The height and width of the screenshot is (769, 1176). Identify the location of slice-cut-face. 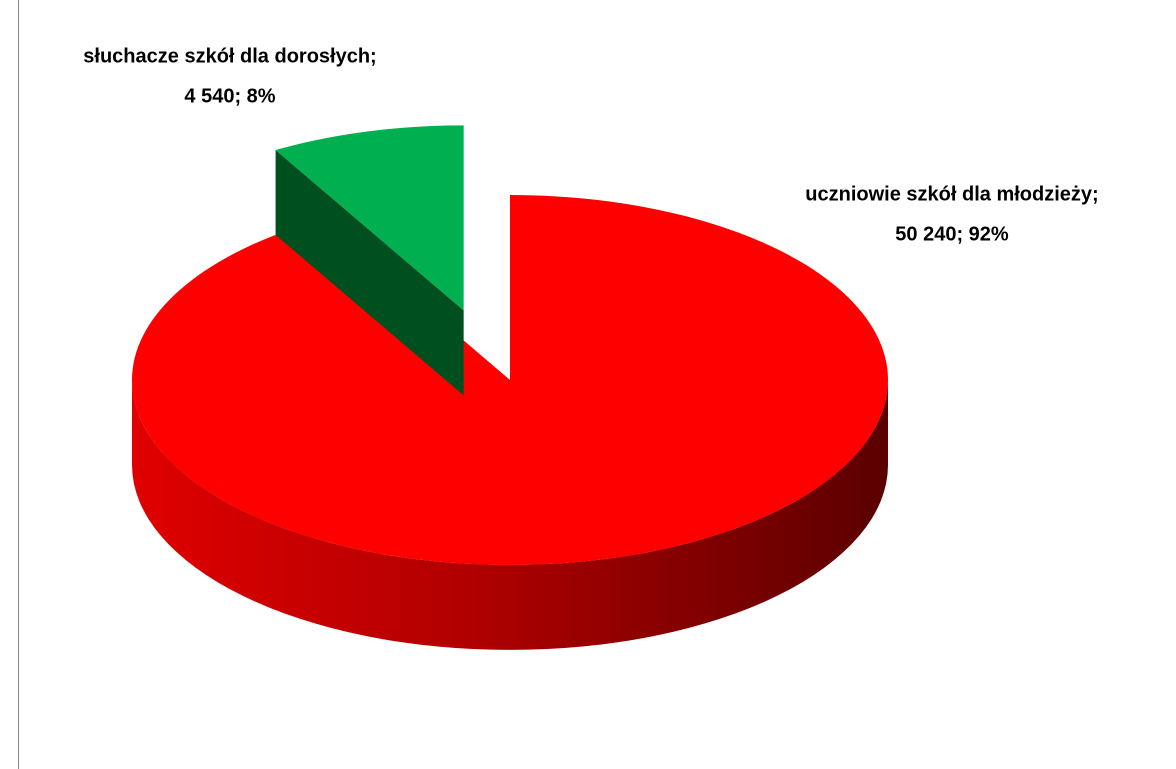
(369, 272).